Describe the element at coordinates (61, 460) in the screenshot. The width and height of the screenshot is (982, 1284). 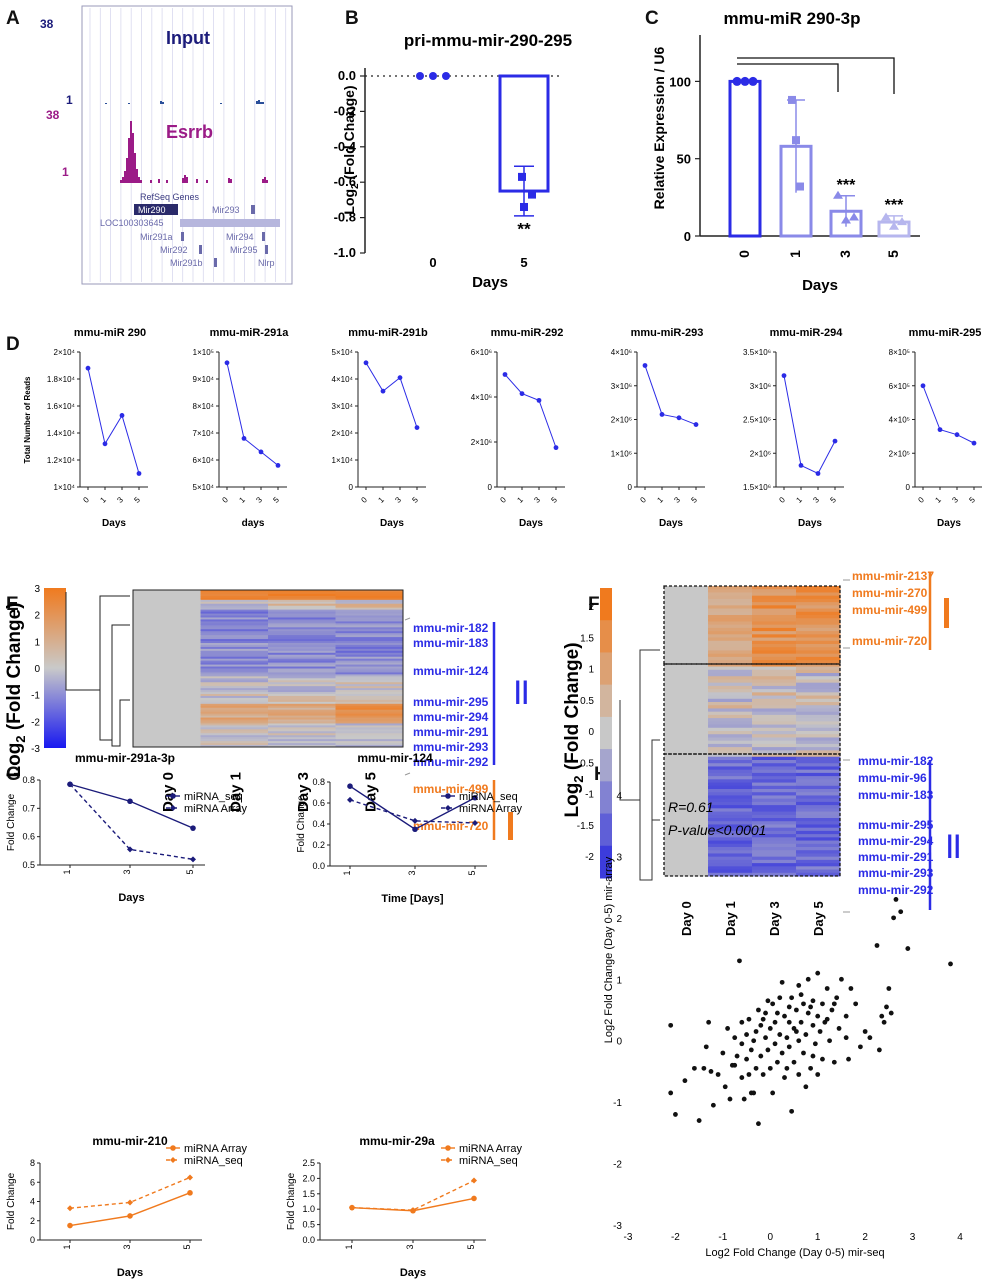
I see `d-tick-label: 1.2×10⁴` at that location.